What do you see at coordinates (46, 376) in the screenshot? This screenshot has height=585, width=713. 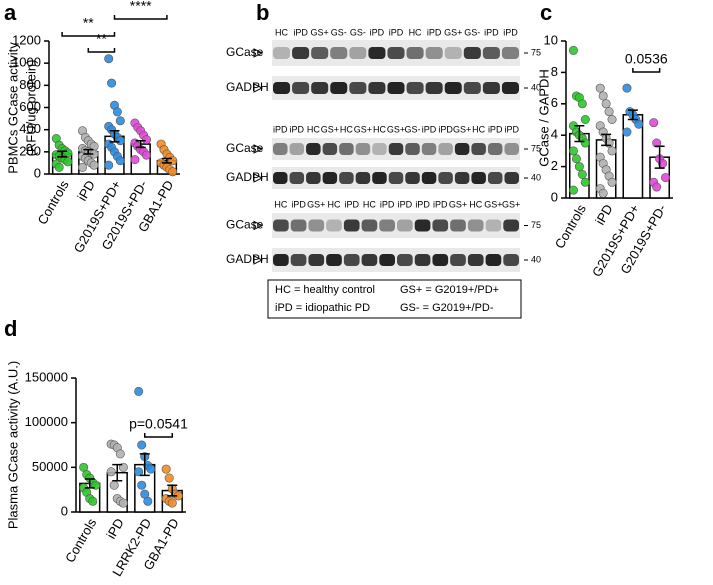 I see `y-tick-label: 150000` at bounding box center [46, 376].